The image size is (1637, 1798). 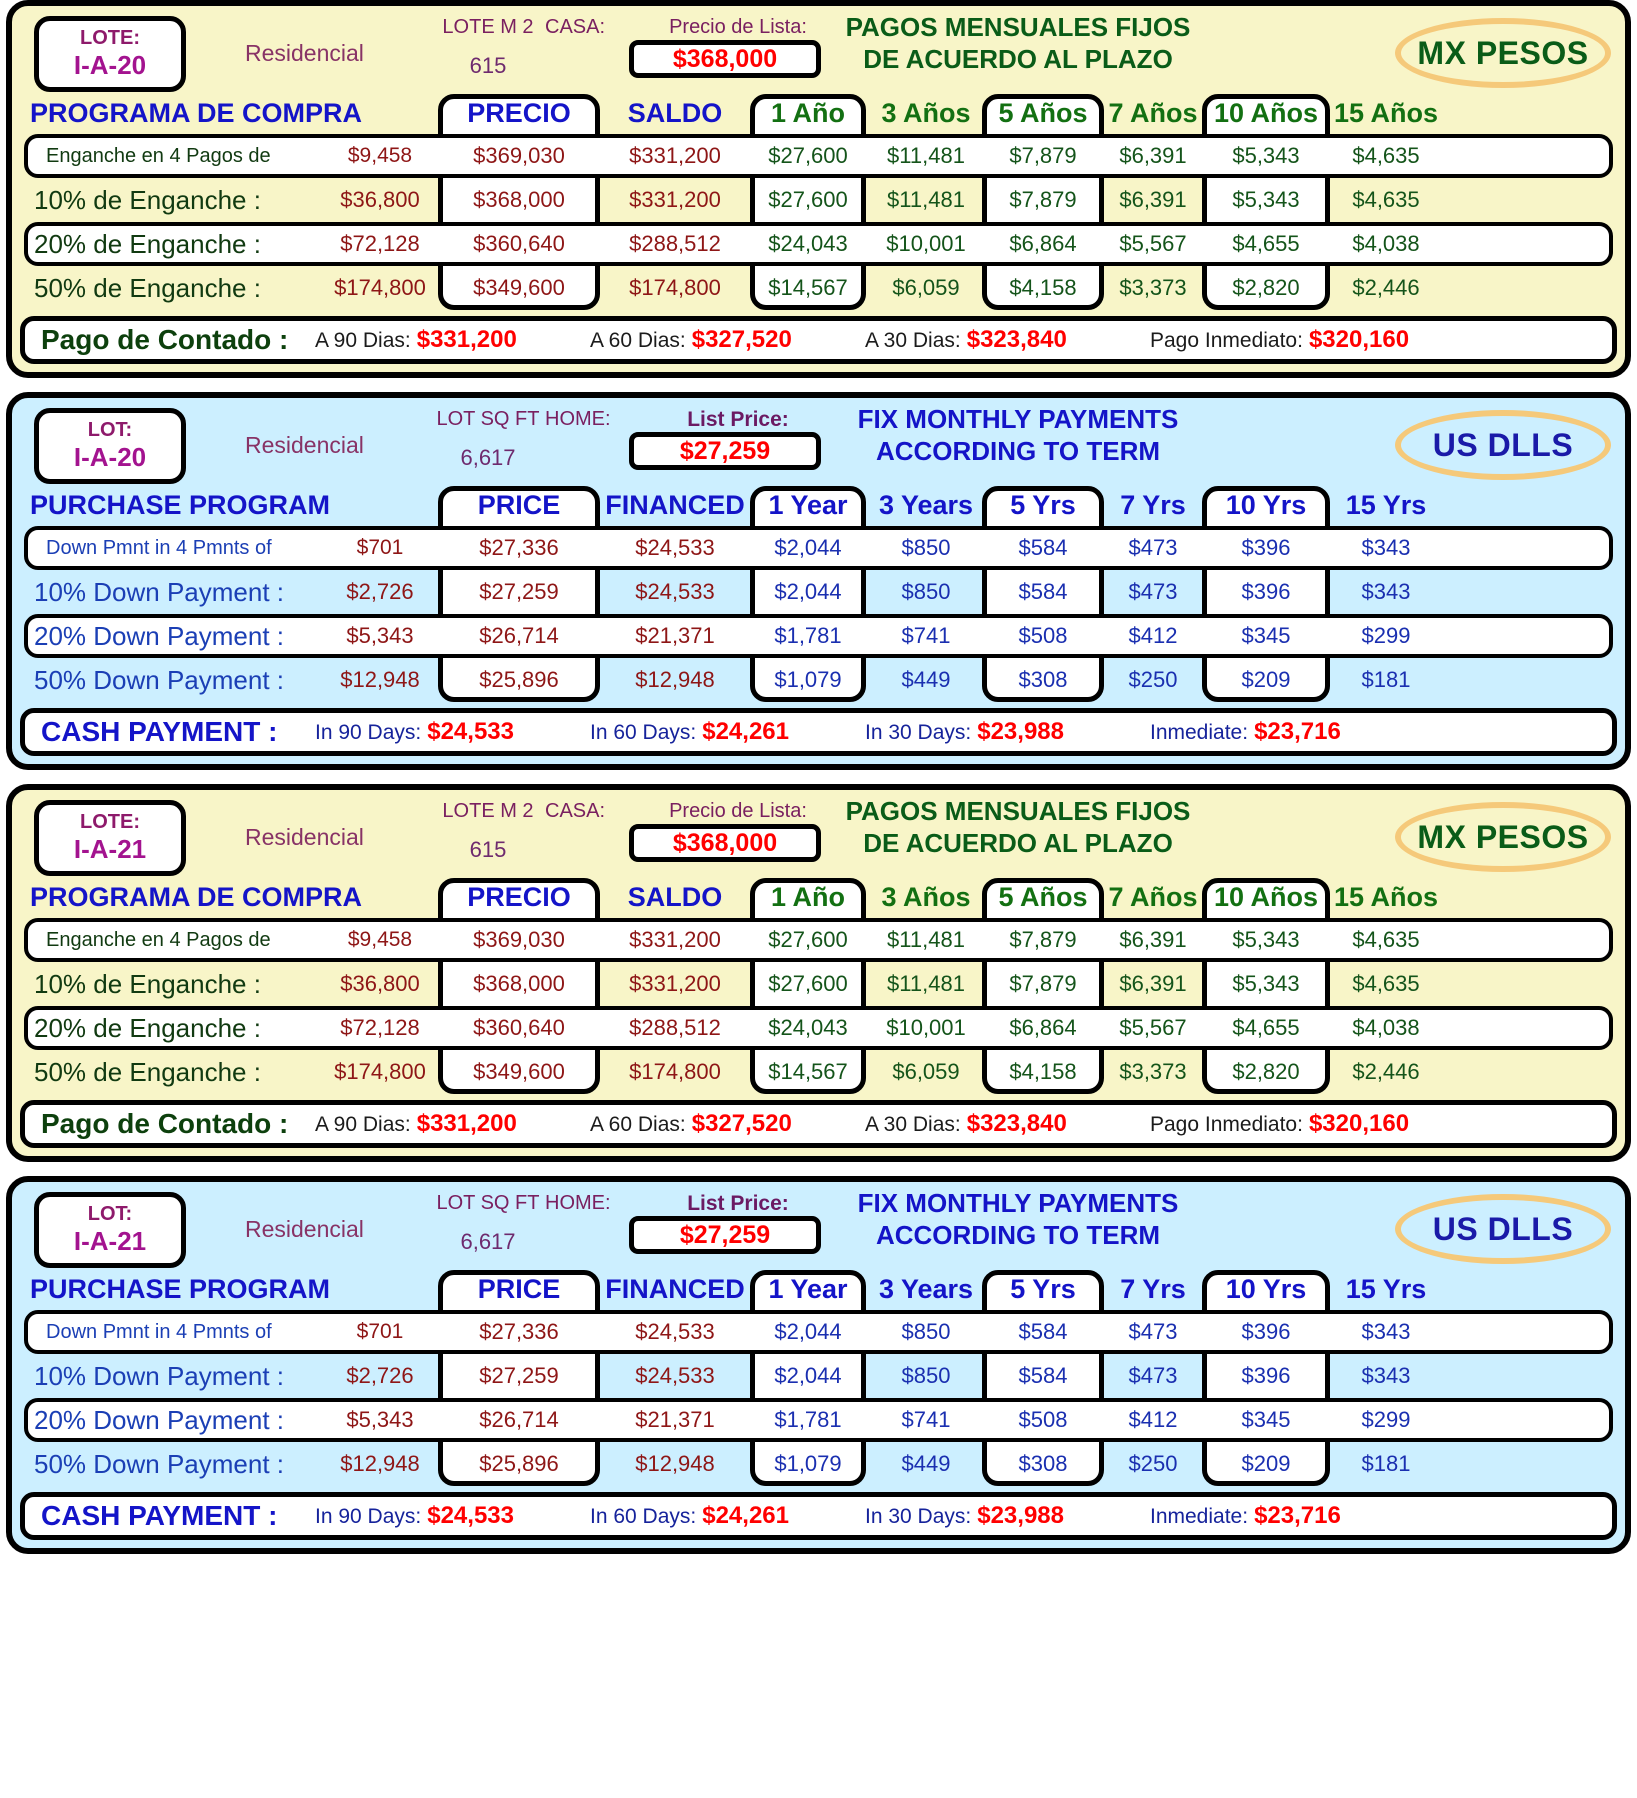 I want to click on residential-label: Residencial, so click(x=304, y=53).